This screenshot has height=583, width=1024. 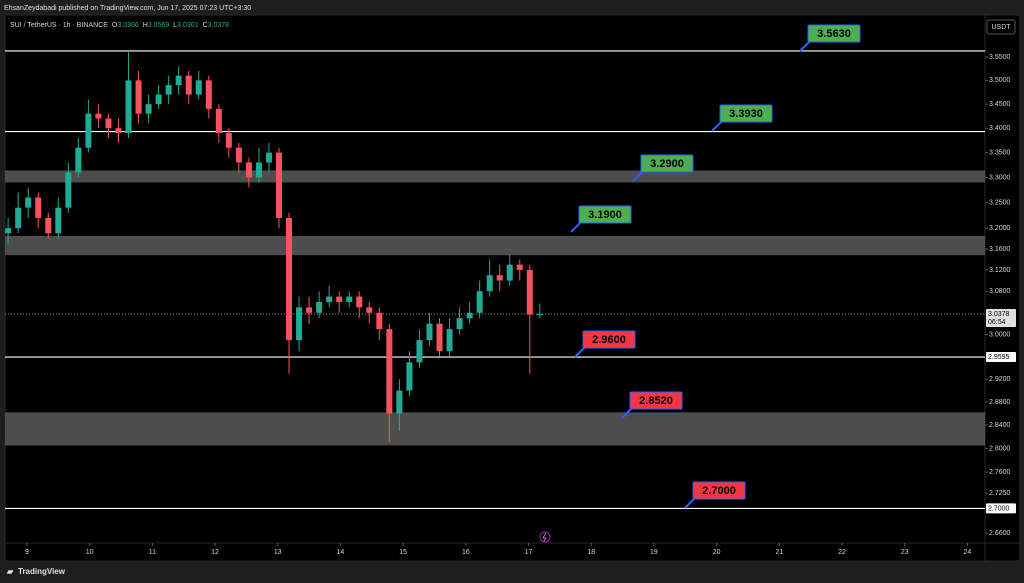 I want to click on ohlc-label: O, so click(x=115, y=25).